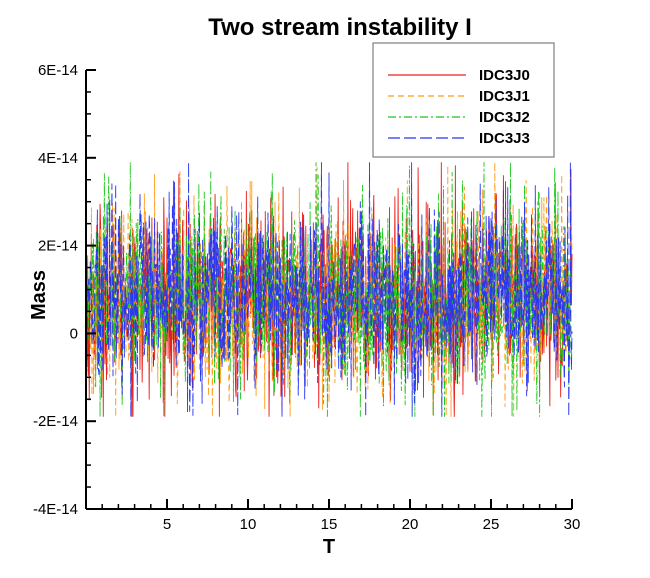  What do you see at coordinates (58, 246) in the screenshot?
I see `y-tick-label: 2E-14` at bounding box center [58, 246].